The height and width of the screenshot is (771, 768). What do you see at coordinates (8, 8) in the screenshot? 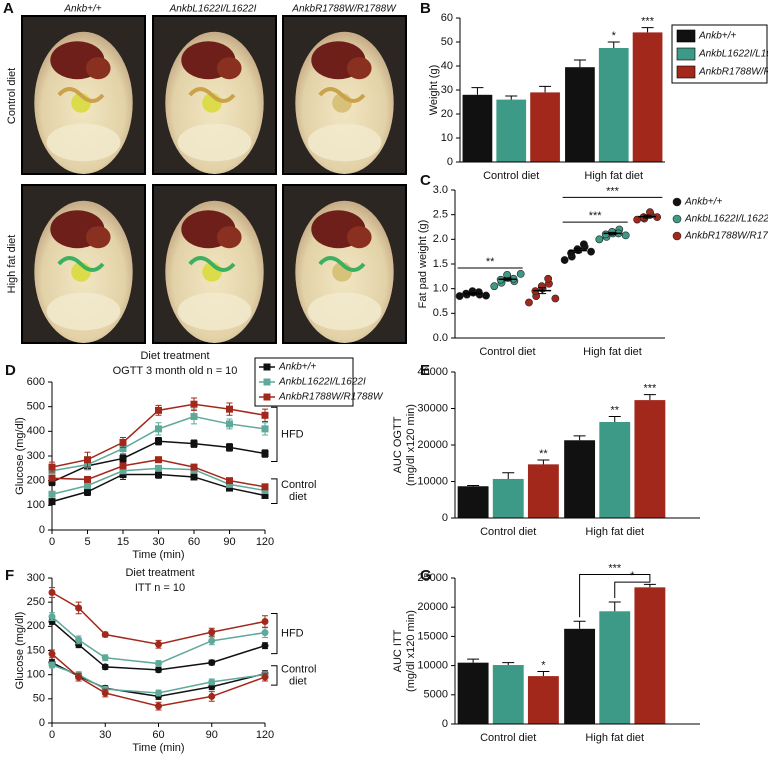
I see `panel-letter: A` at bounding box center [8, 8].